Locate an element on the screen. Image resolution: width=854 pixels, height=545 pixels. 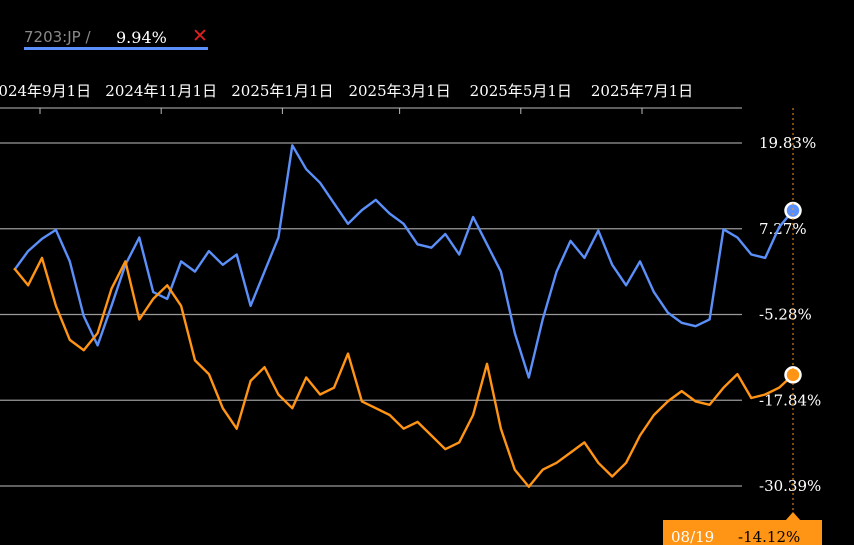
y-tick-label: -17.84% is located at coordinates (790, 400).